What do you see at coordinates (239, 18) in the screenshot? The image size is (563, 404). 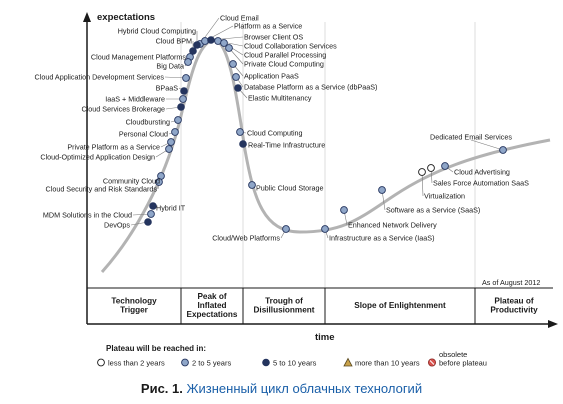 I see `technology-label: Cloud Email` at bounding box center [239, 18].